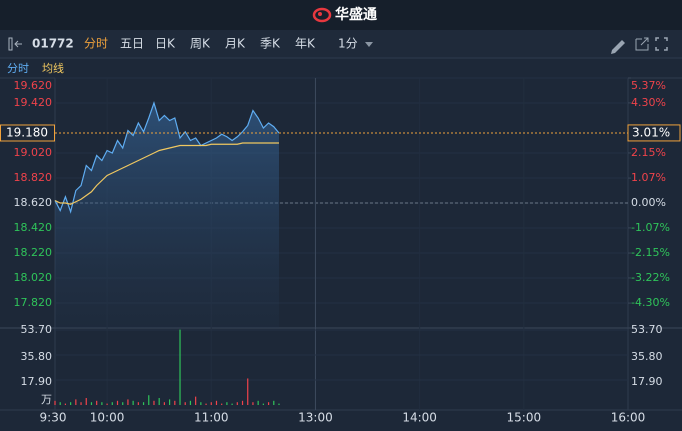  Describe the element at coordinates (107, 418) in the screenshot. I see `x-tick-label: 10:00` at that location.